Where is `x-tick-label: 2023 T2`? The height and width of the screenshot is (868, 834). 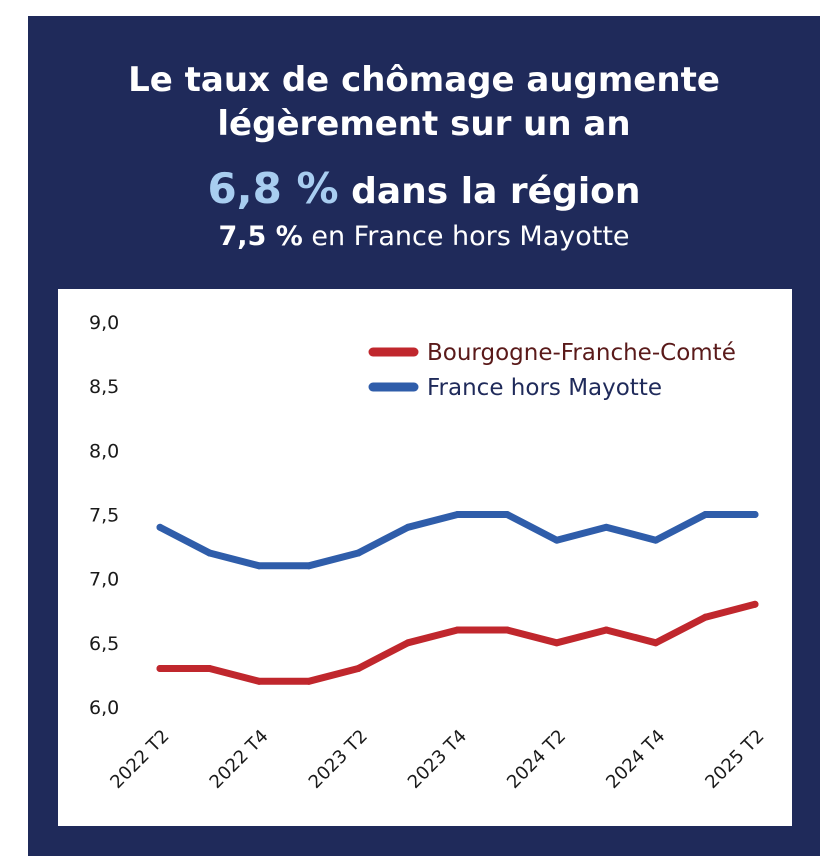
x-tick-label: 2023 T2 is located at coordinates (338, 759).